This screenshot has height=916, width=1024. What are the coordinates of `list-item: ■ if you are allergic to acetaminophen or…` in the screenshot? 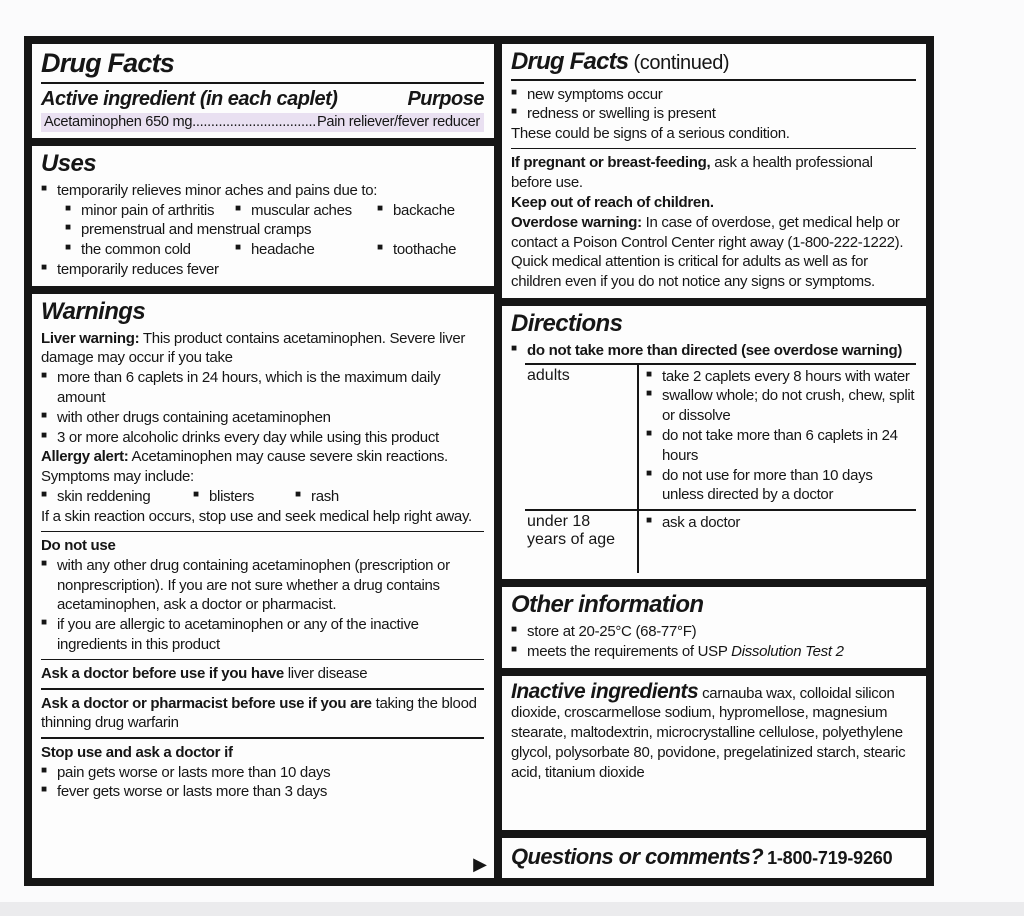 It's located at (230, 635).